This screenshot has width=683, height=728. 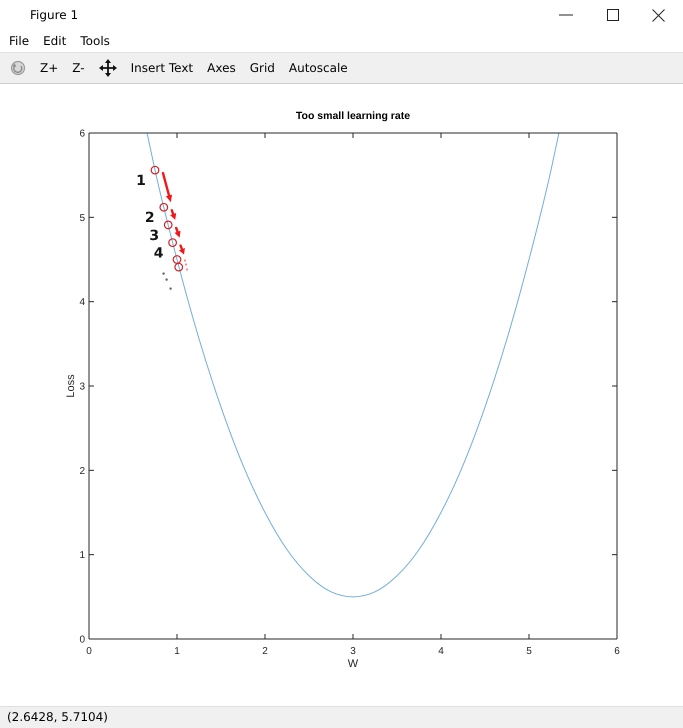 I want to click on text: Tools, so click(x=95, y=41).